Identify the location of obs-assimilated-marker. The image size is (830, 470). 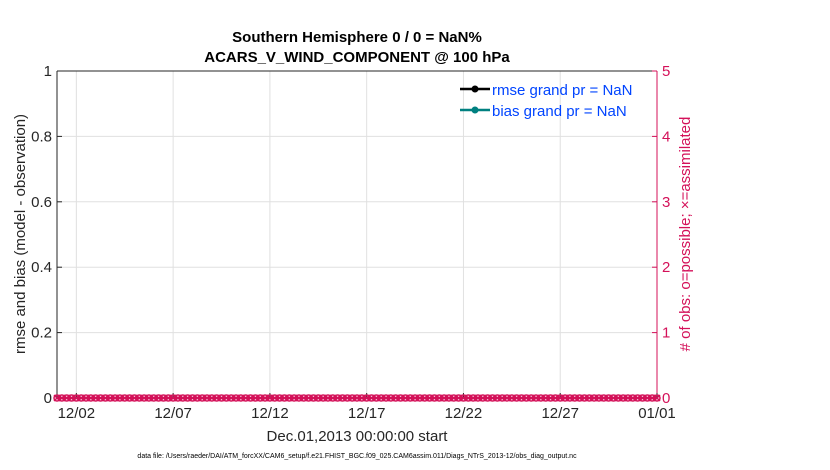
(657, 398).